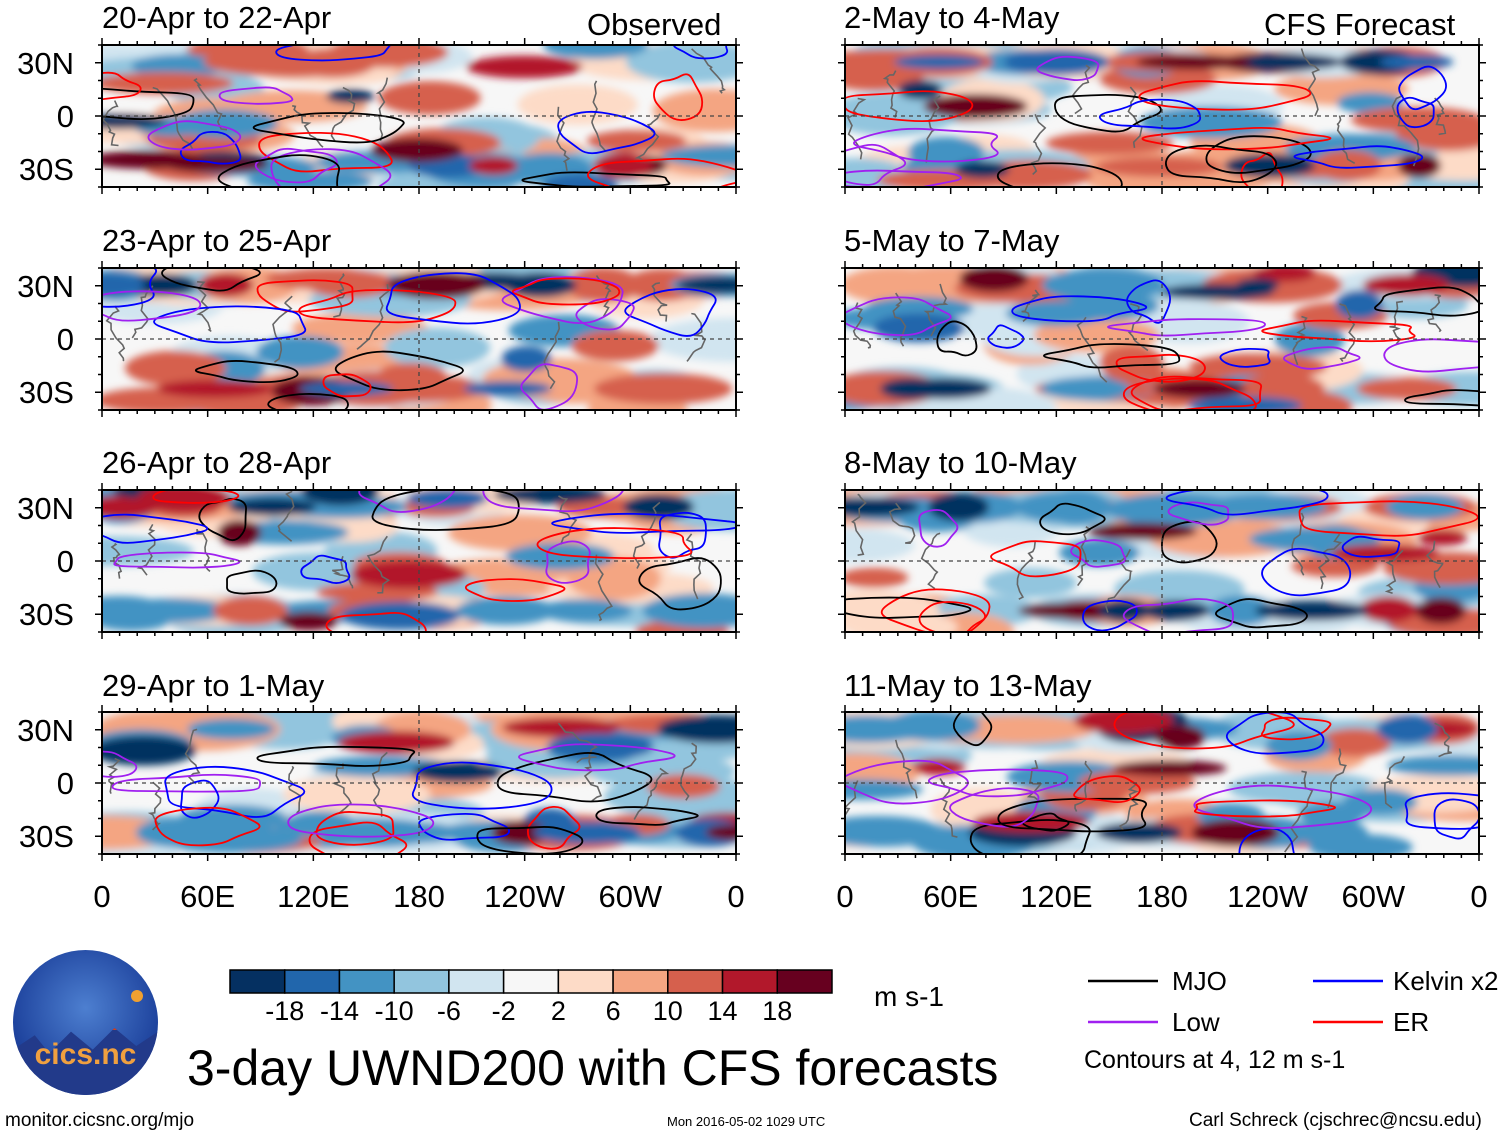 The height and width of the screenshot is (1137, 1510). What do you see at coordinates (100, 1120) in the screenshot?
I see `footer-url: monitor.cicsnc.org/mjo` at bounding box center [100, 1120].